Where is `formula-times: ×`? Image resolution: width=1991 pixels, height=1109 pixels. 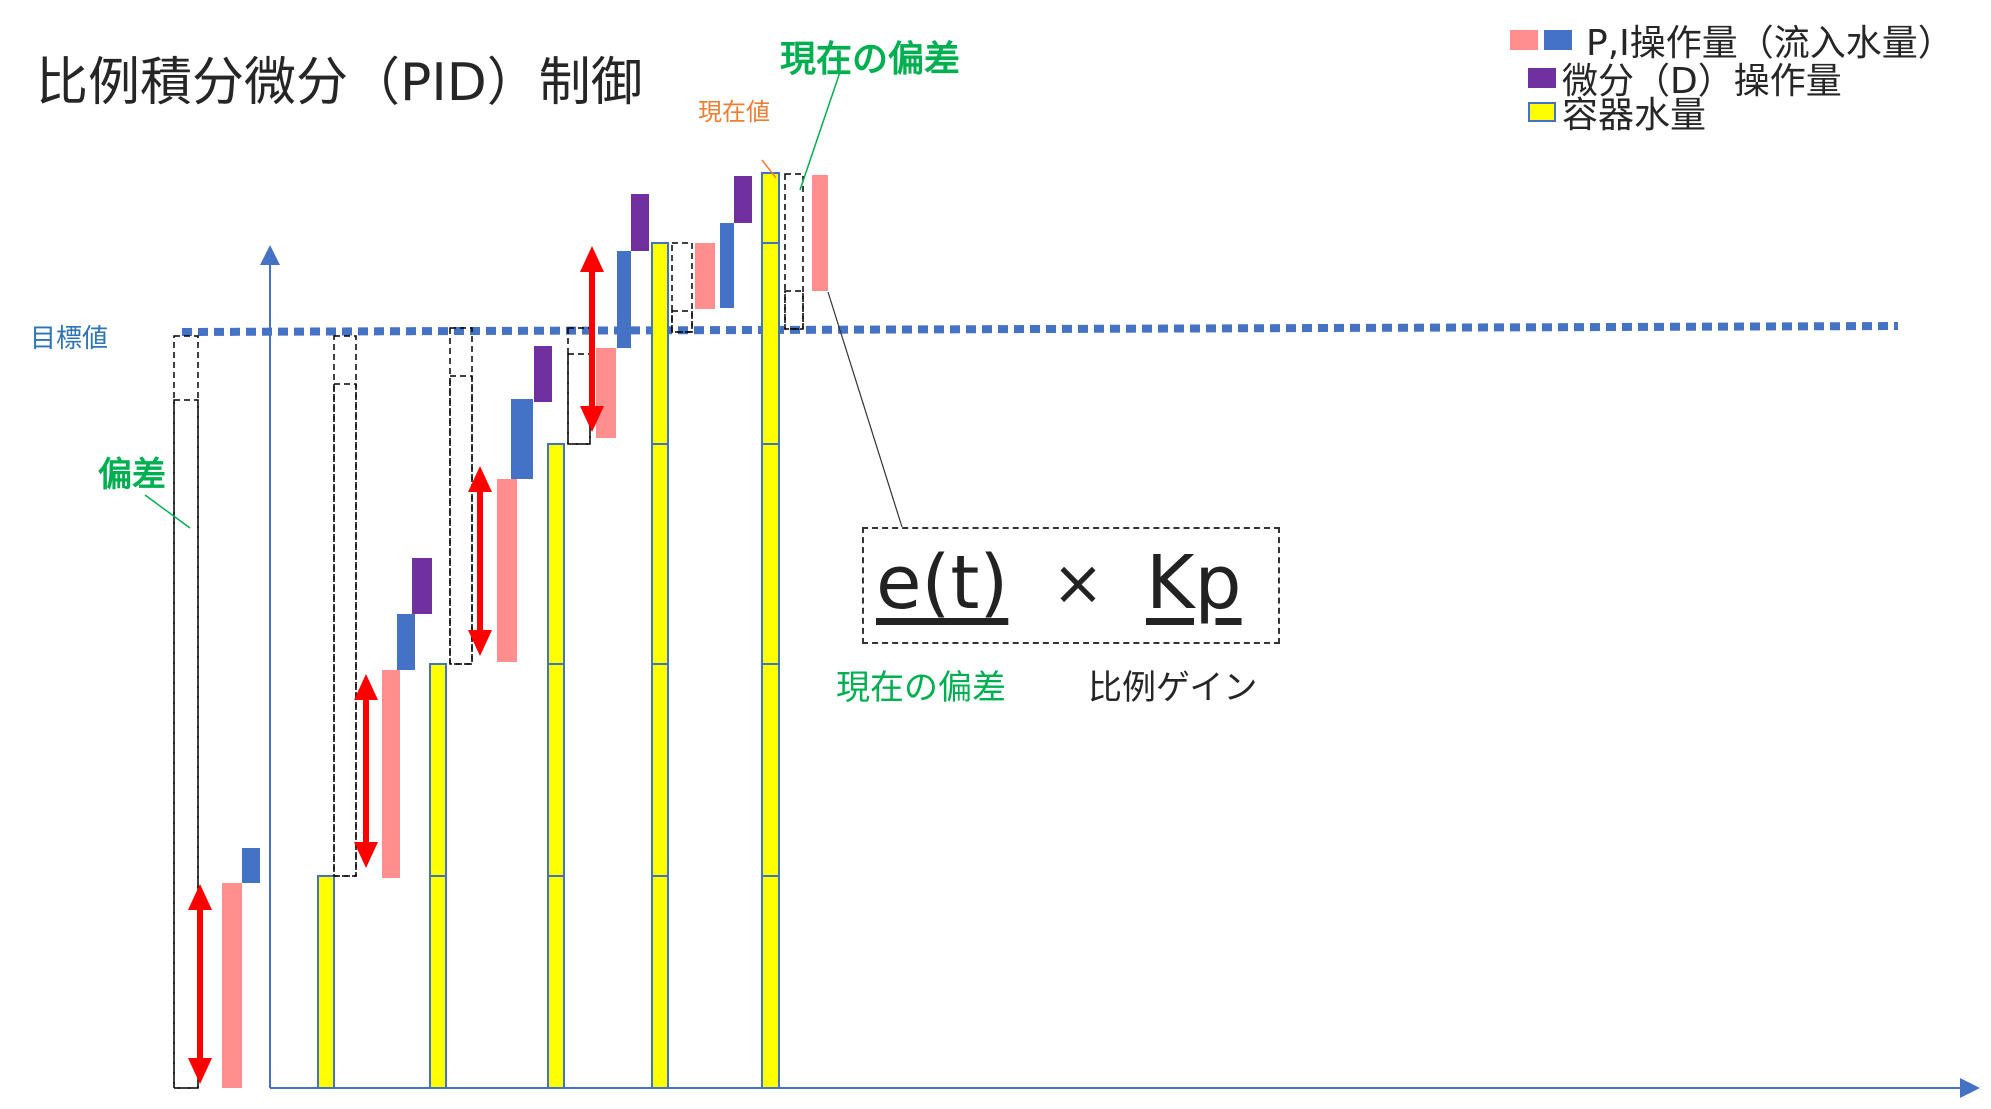
formula-times: × is located at coordinates (1078, 582).